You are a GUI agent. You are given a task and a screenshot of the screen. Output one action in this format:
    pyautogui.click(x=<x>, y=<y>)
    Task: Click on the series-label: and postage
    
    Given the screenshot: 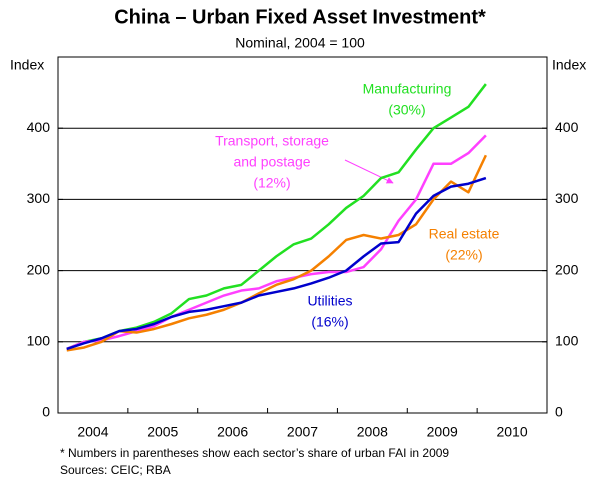 What is the action you would take?
    pyautogui.click(x=271, y=162)
    